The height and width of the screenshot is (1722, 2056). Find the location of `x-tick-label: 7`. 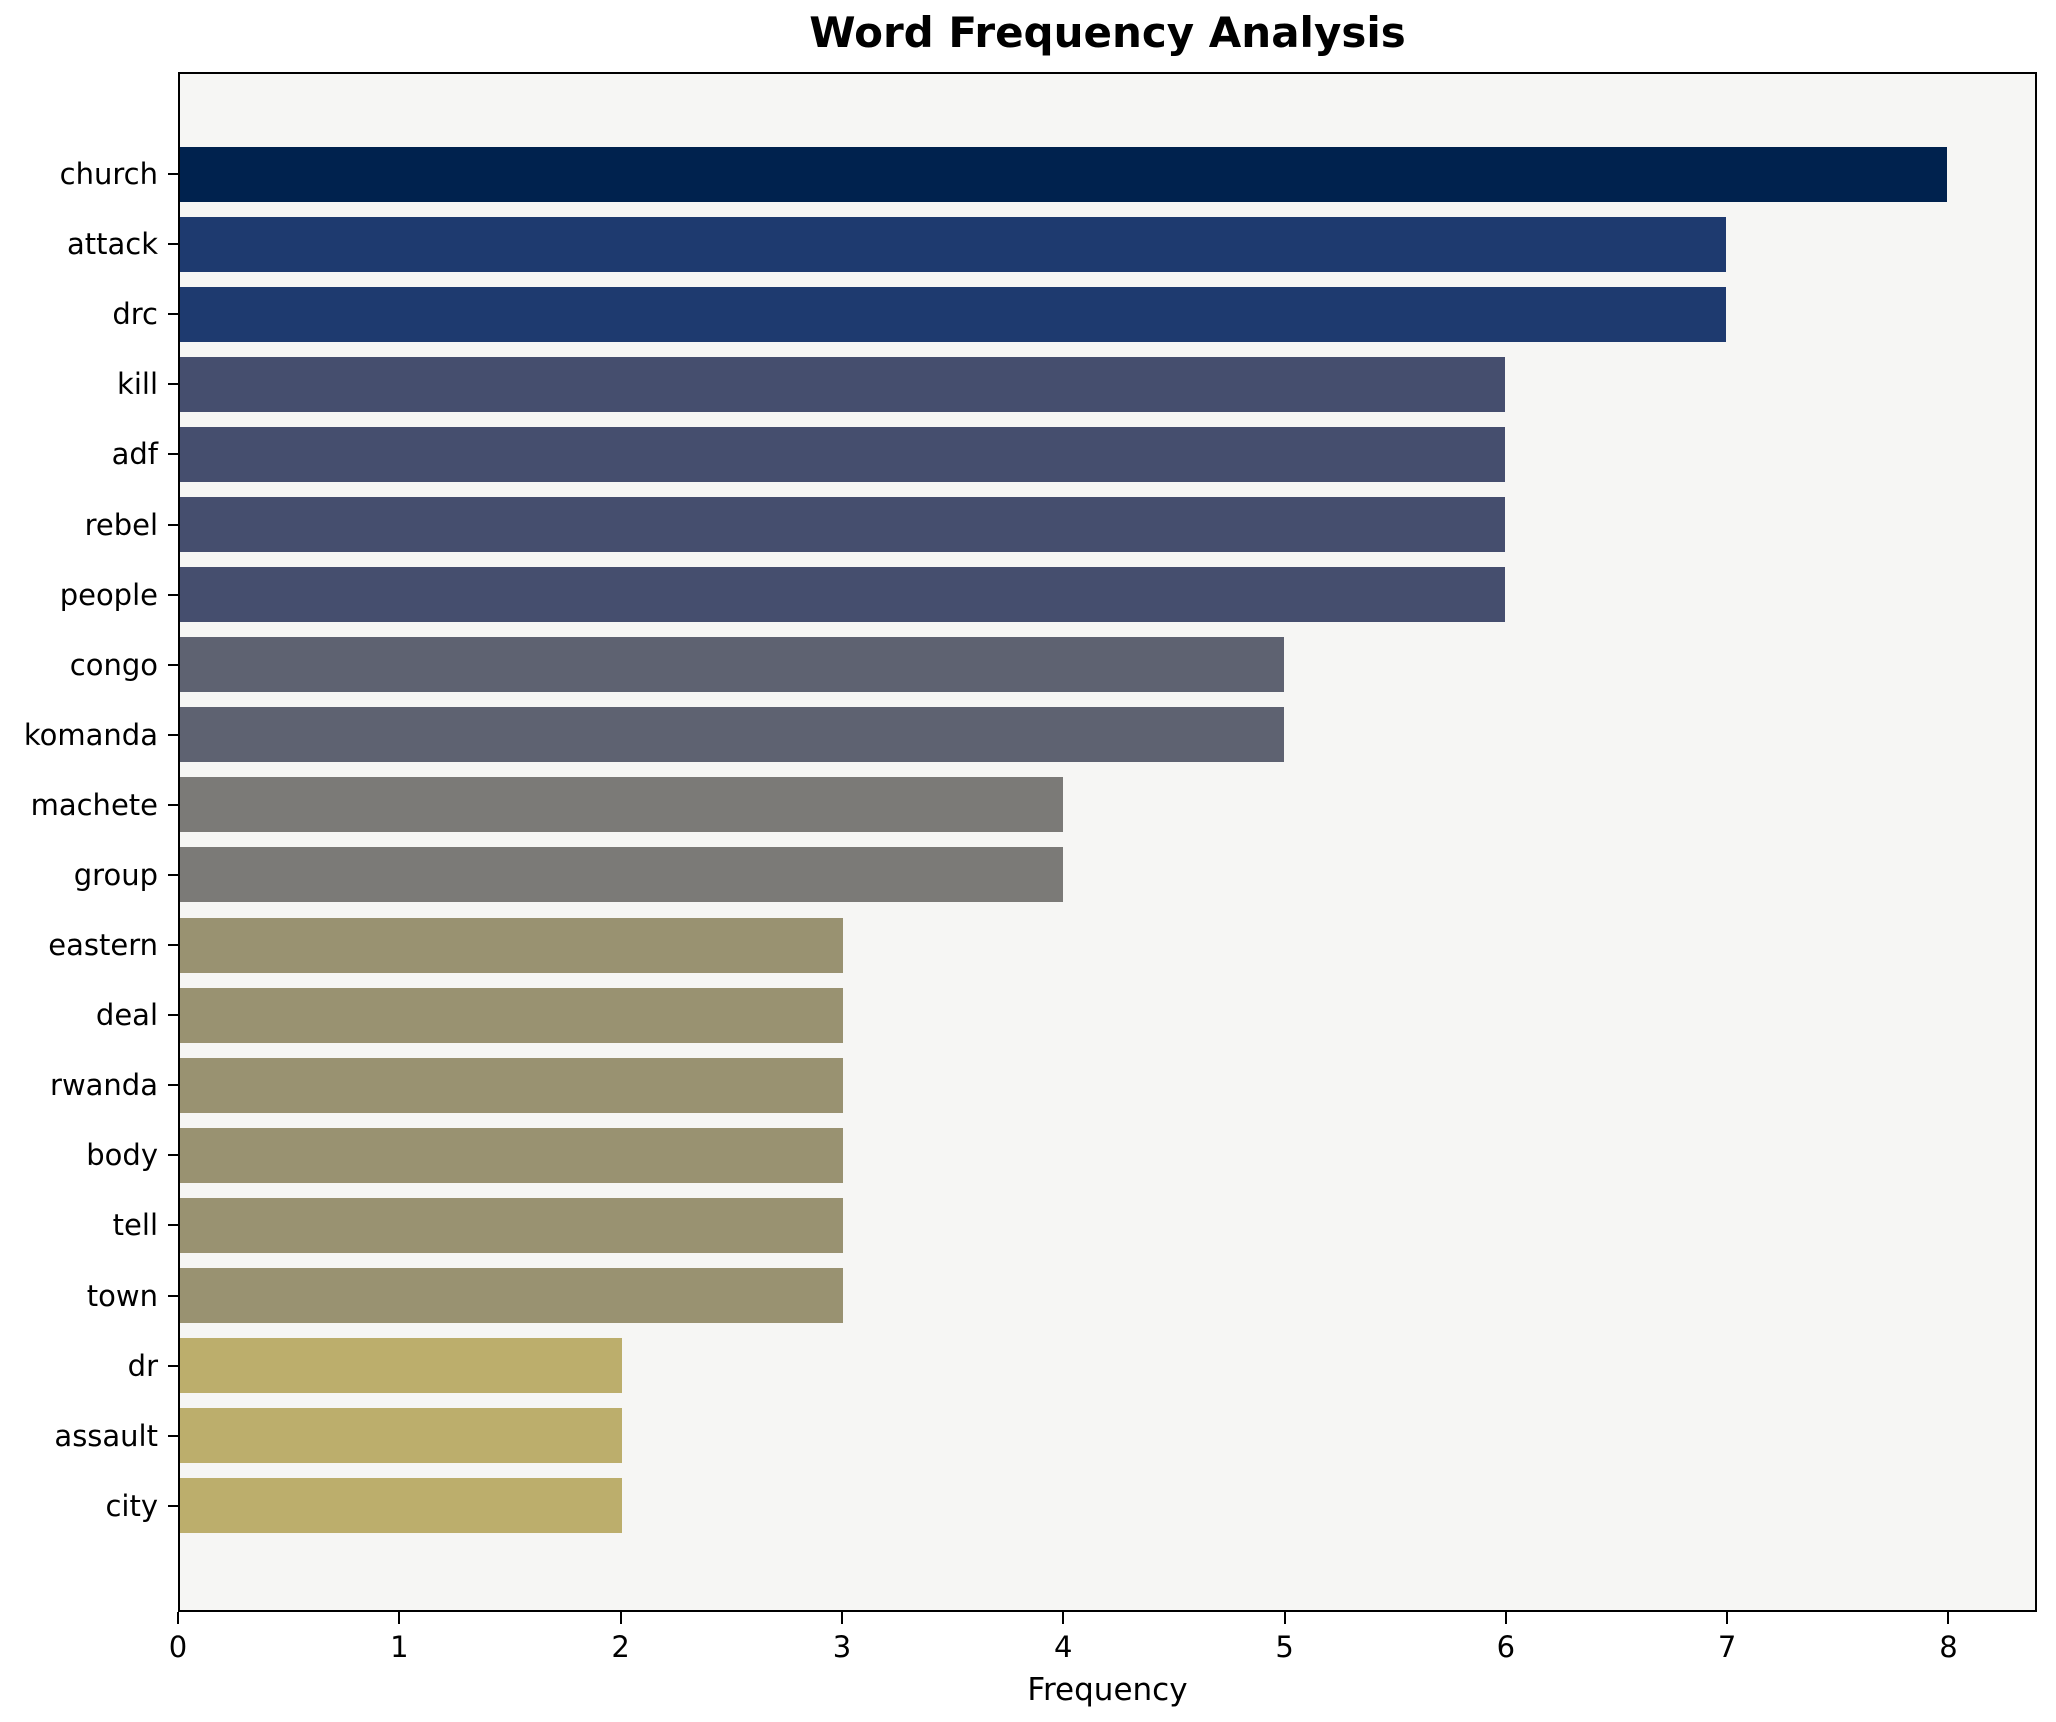

x-tick-label: 7 is located at coordinates (1727, 1647).